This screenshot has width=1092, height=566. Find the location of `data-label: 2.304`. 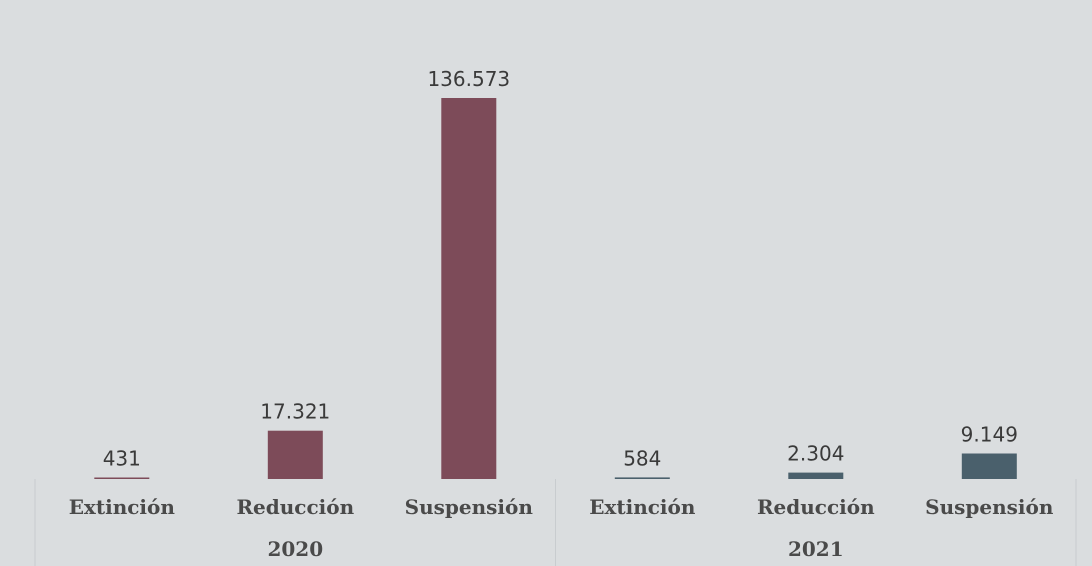

data-label: 2.304 is located at coordinates (815, 454).